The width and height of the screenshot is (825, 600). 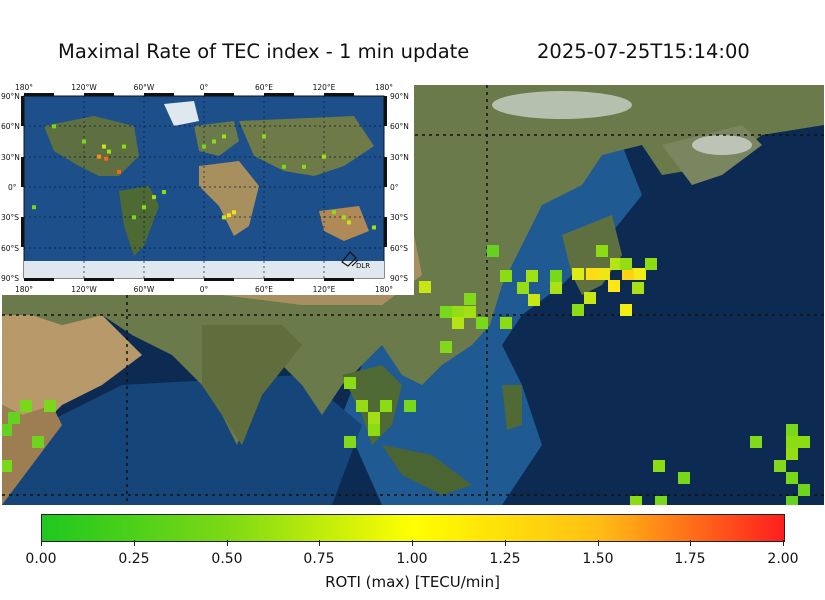 I want to click on lon-label-top: 60°W, so click(x=144, y=87).